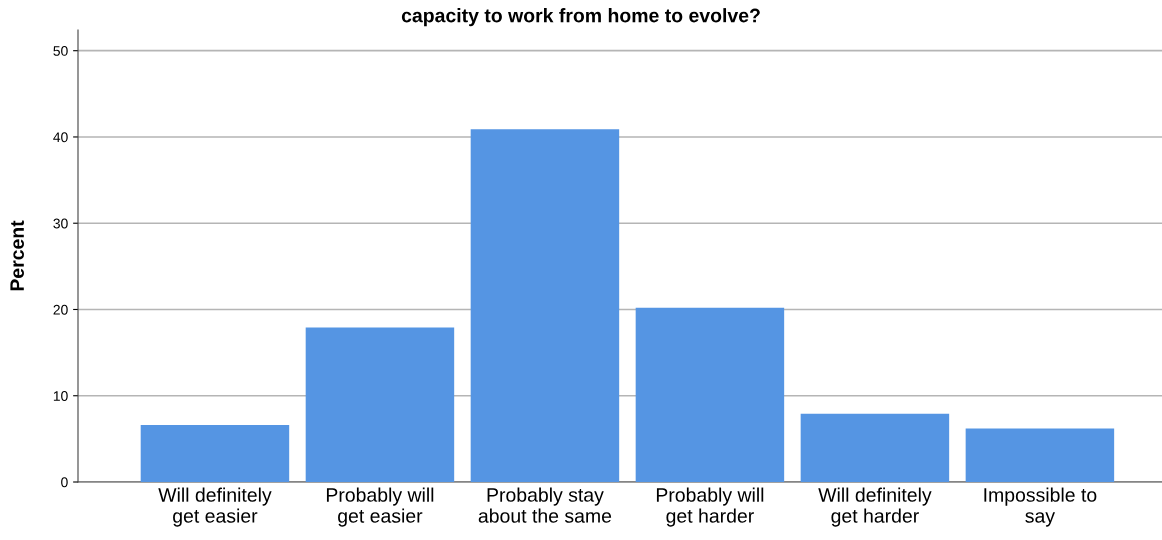 This screenshot has width=1162, height=540. I want to click on y-tick-label: 20, so click(60, 309).